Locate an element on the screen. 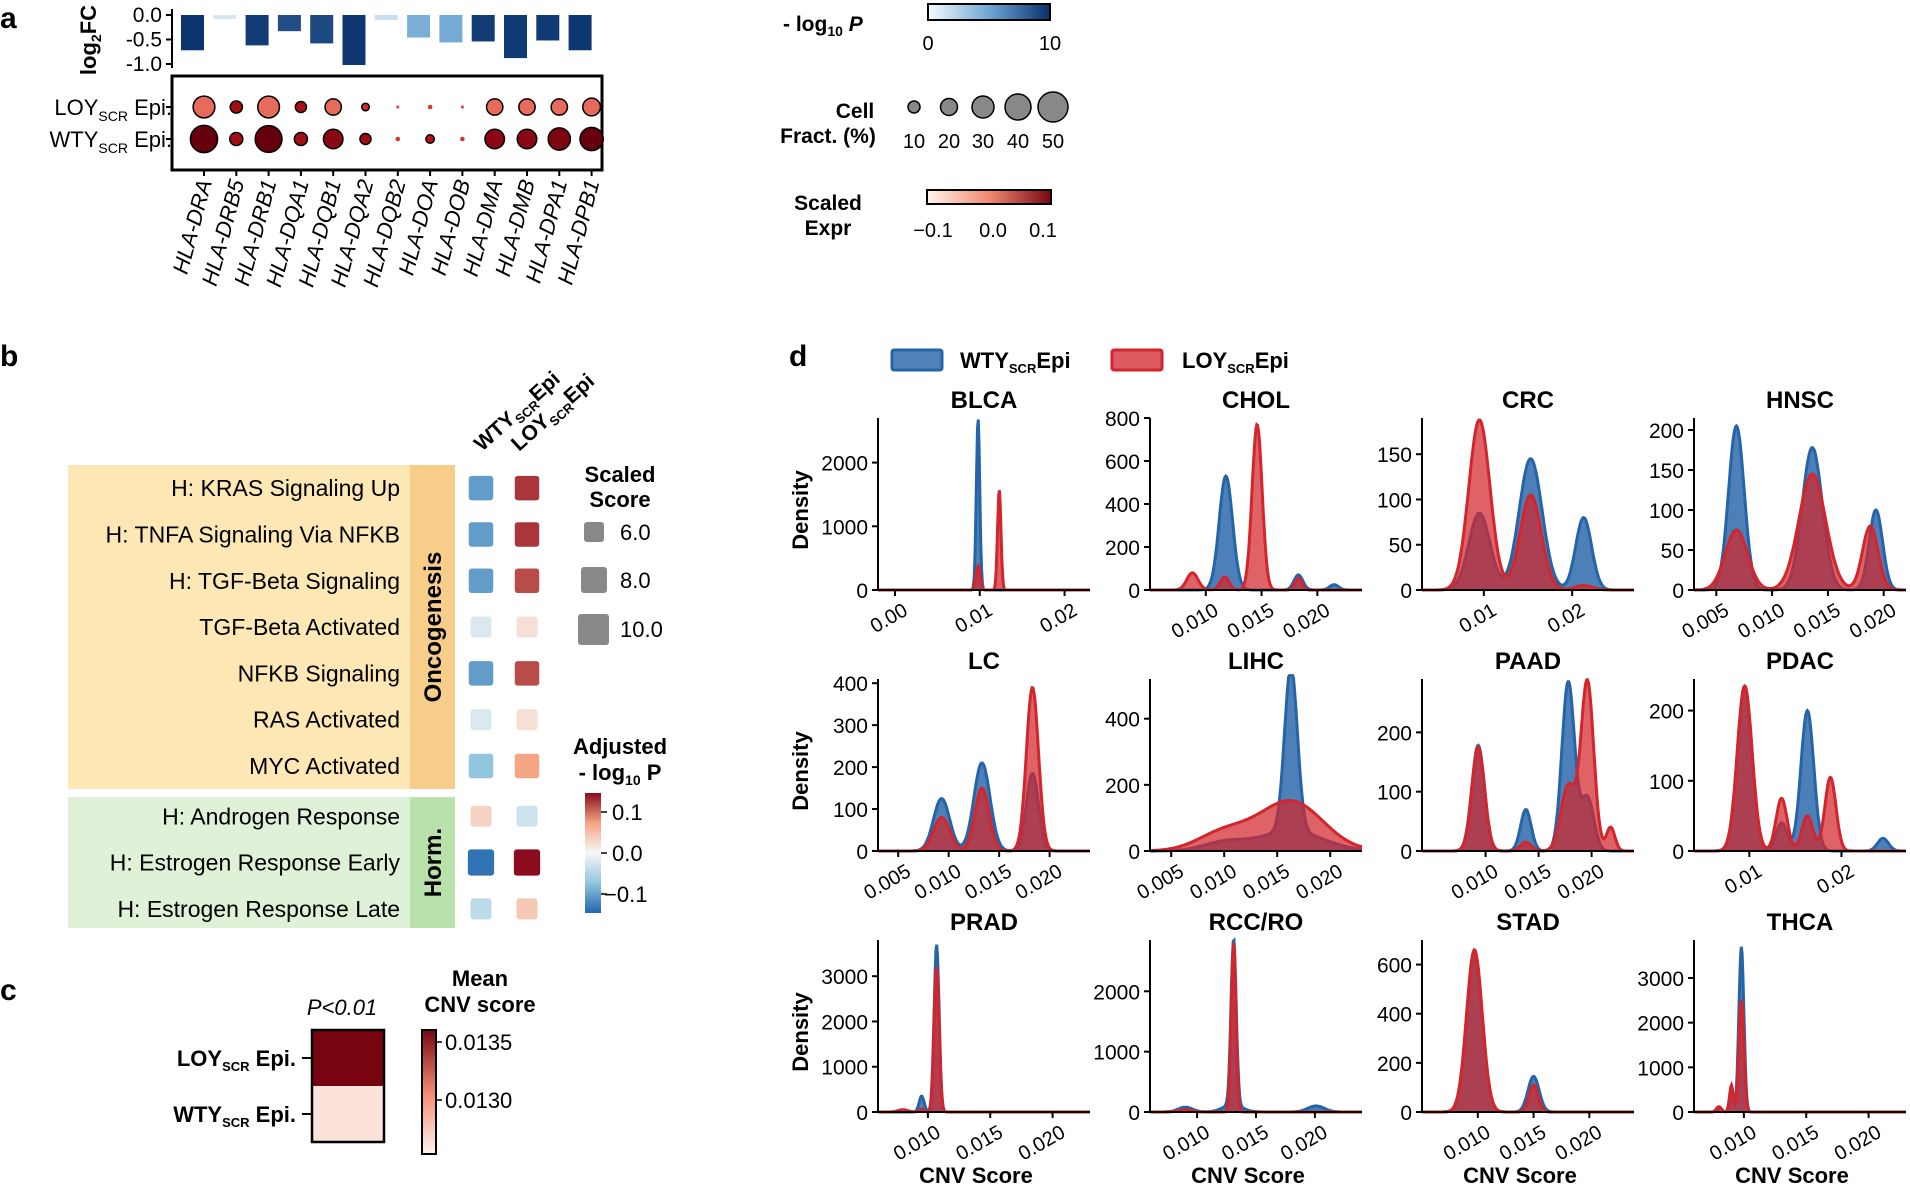 This screenshot has height=1186, width=1910. svg-text: CNV score is located at coordinates (479, 1004).